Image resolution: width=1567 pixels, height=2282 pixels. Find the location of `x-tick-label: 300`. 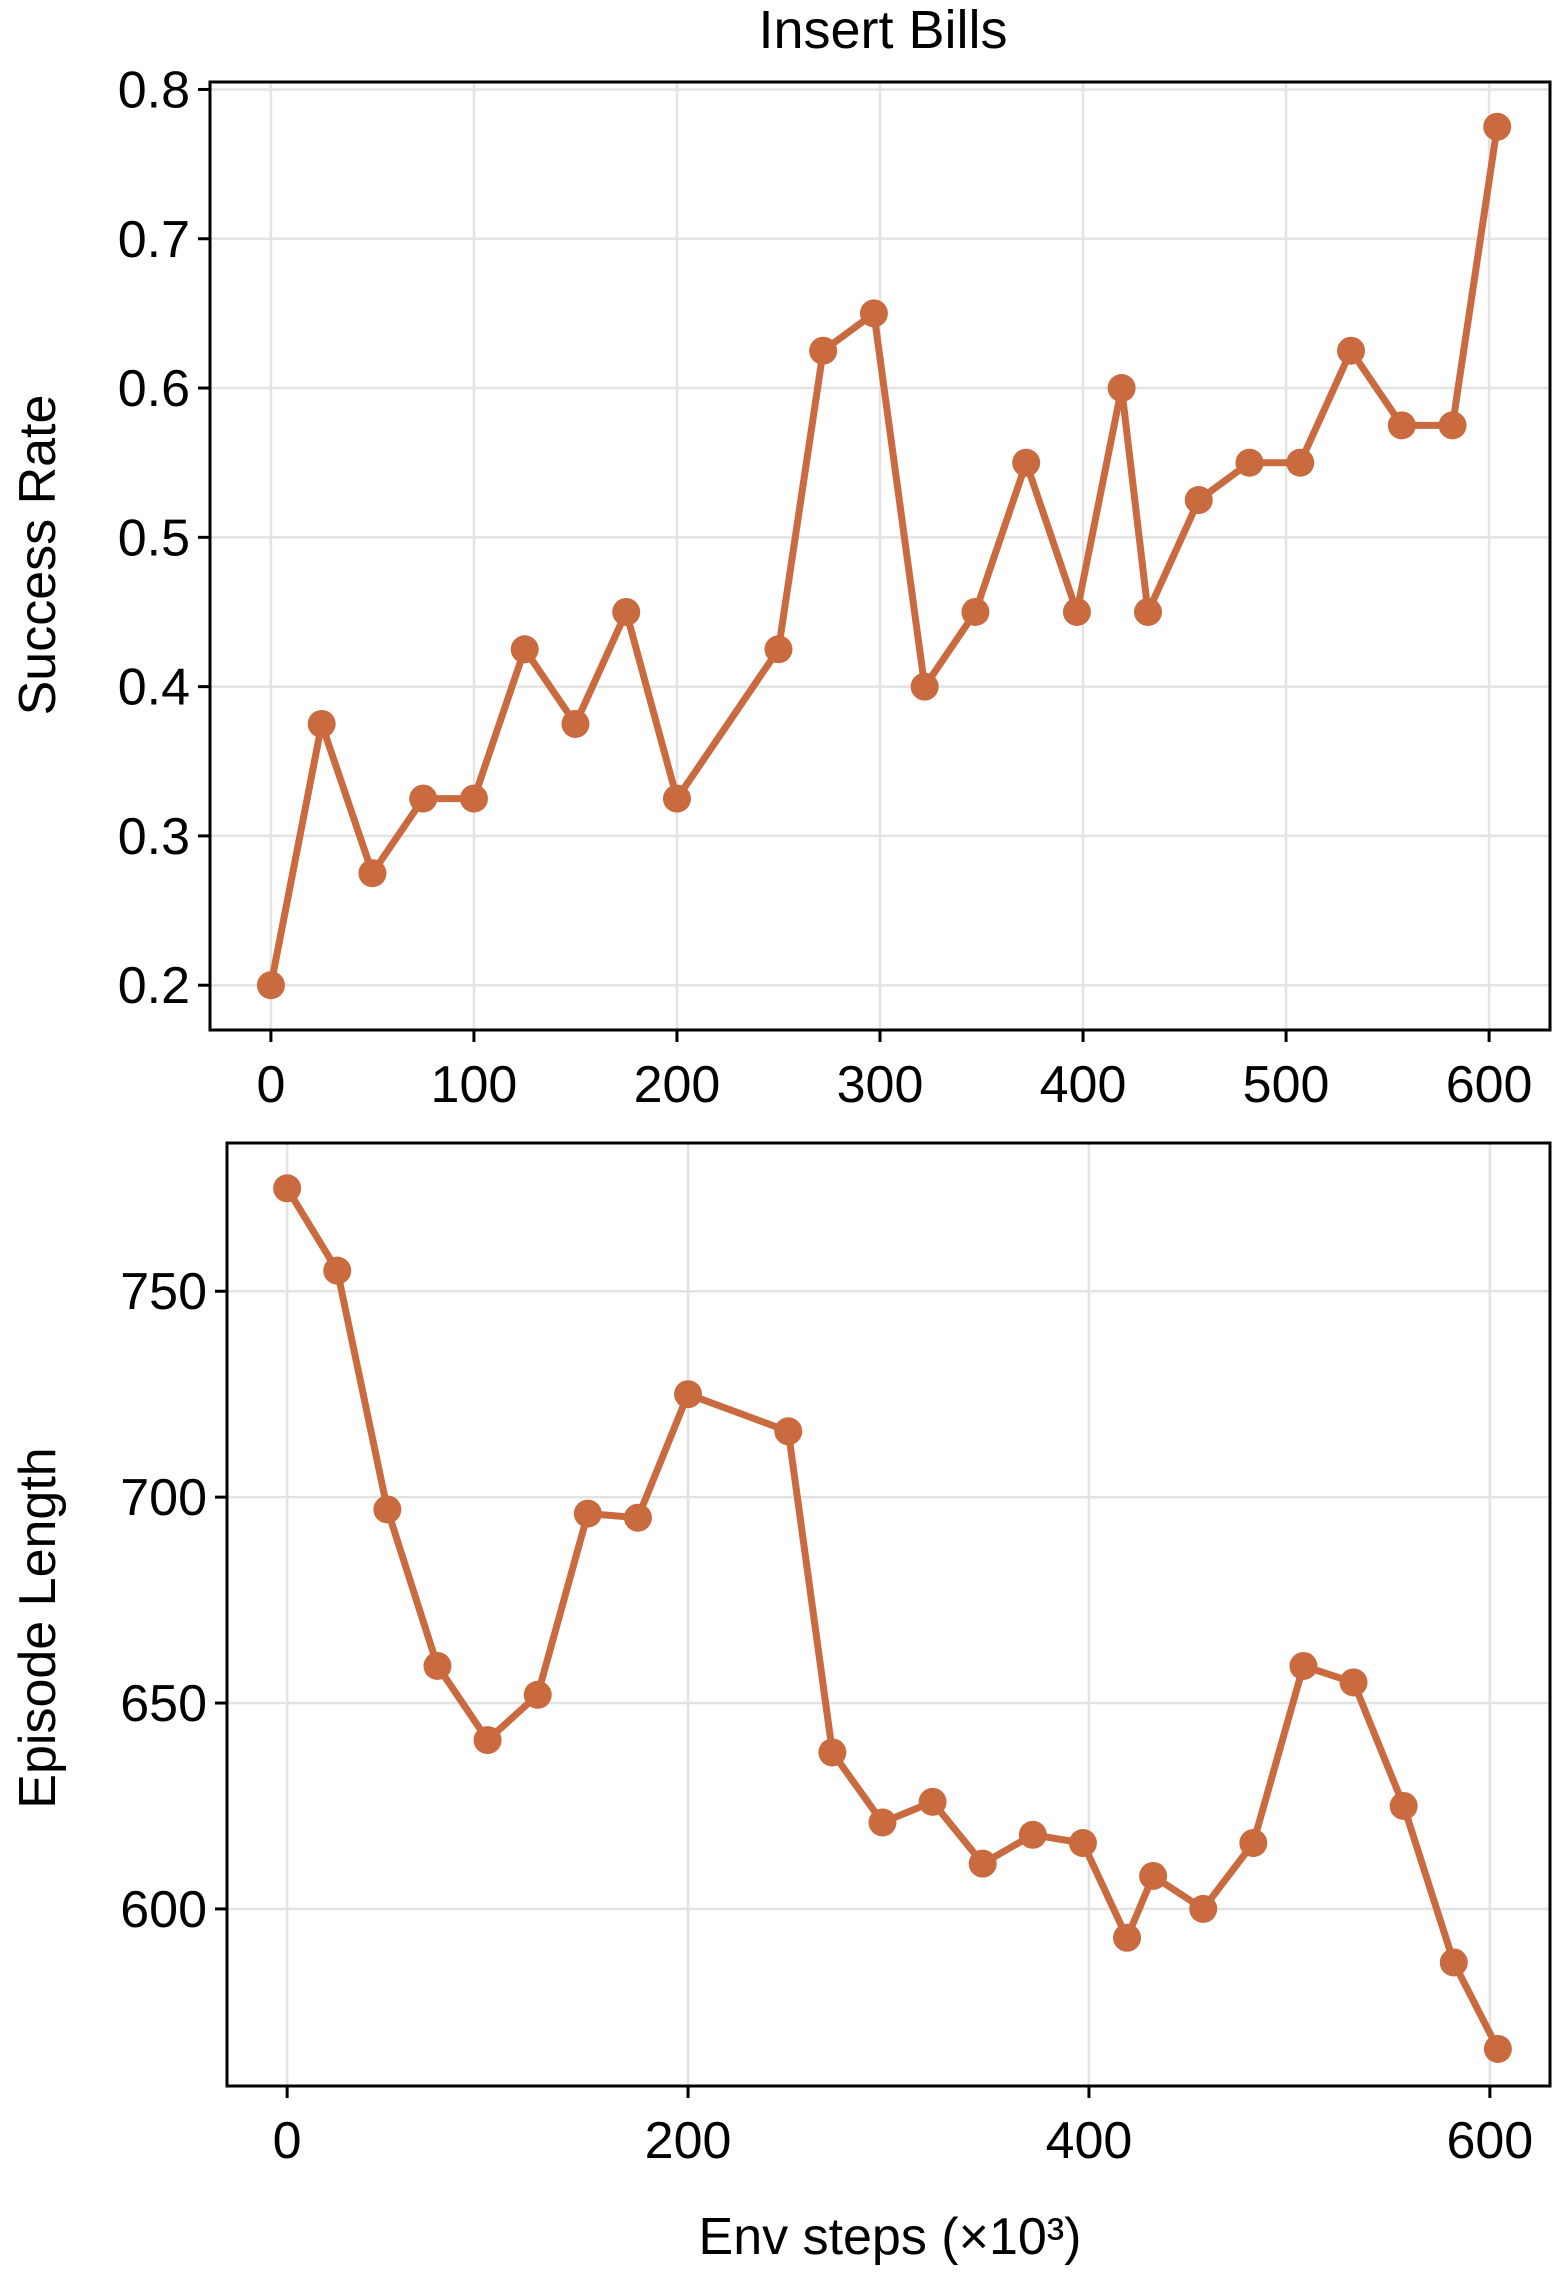

x-tick-label: 300 is located at coordinates (880, 1085).